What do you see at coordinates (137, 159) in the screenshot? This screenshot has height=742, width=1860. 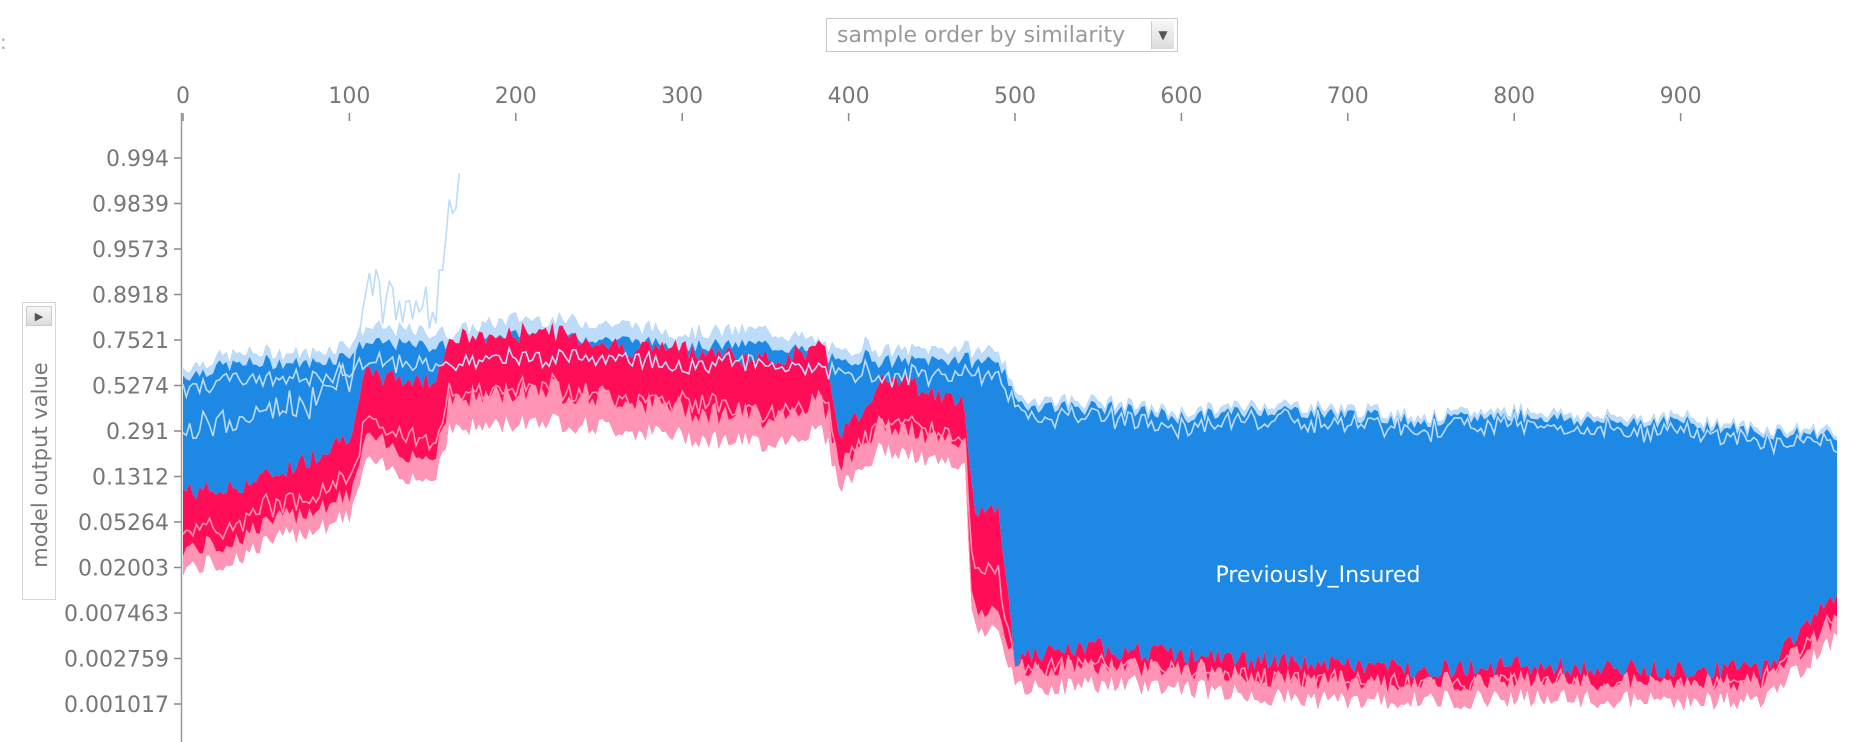 I see `y-tick-label: 0.994` at bounding box center [137, 159].